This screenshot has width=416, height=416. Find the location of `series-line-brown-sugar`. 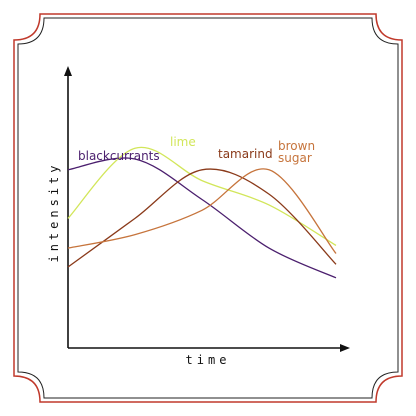

series-line-brown-sugar is located at coordinates (202, 211).